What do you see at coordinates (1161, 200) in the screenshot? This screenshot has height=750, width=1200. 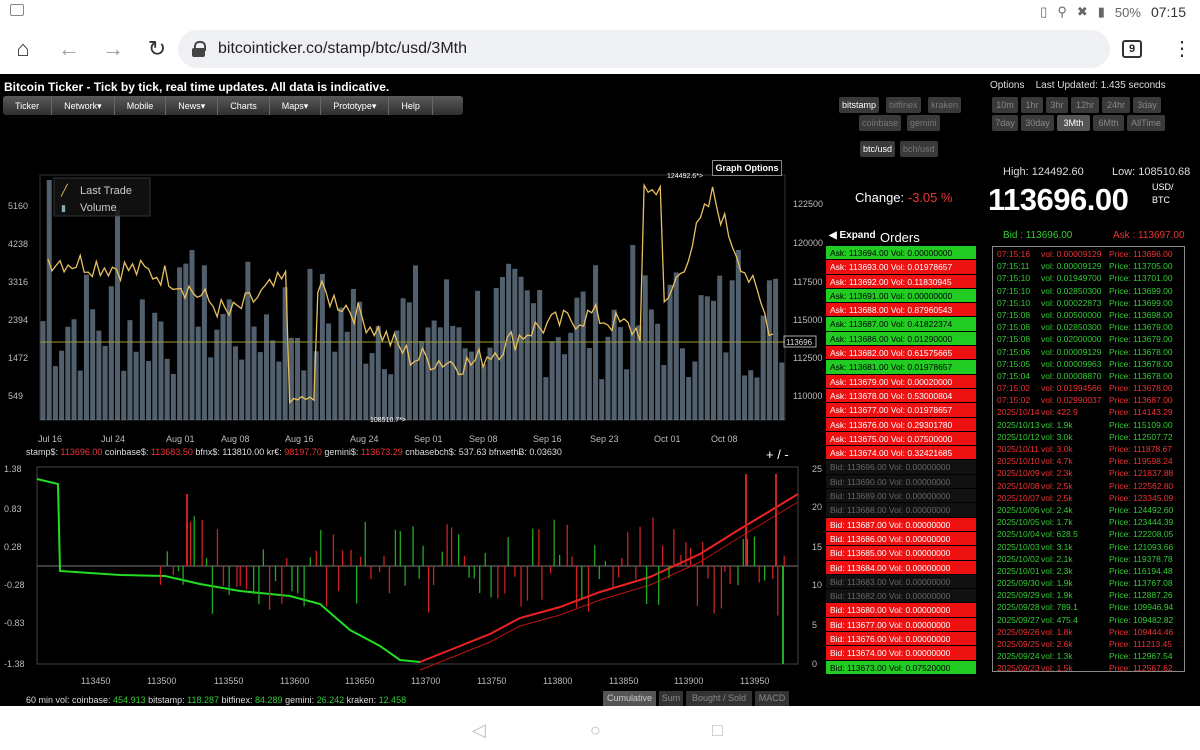 I see `unit-btc: BTC` at bounding box center [1161, 200].